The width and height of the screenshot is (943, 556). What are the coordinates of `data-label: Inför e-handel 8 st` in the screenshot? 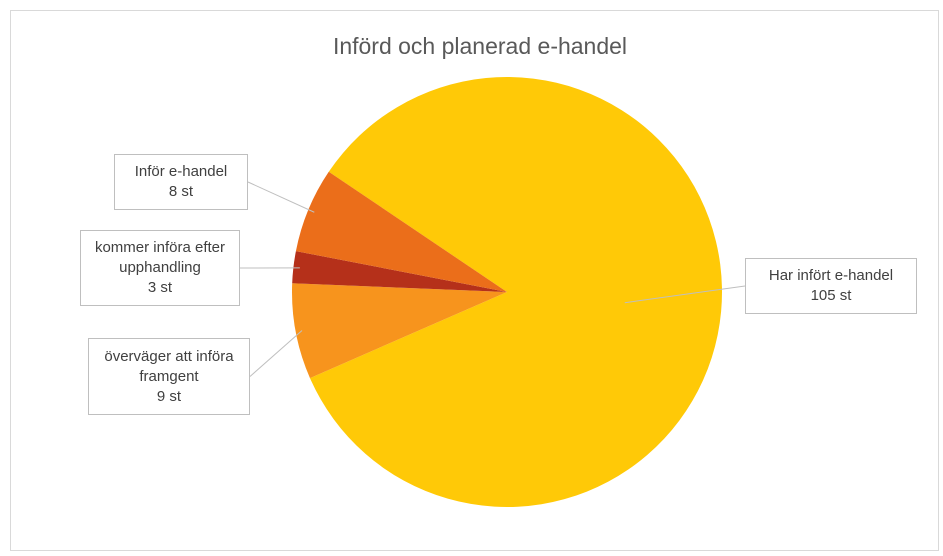 It's located at (181, 182).